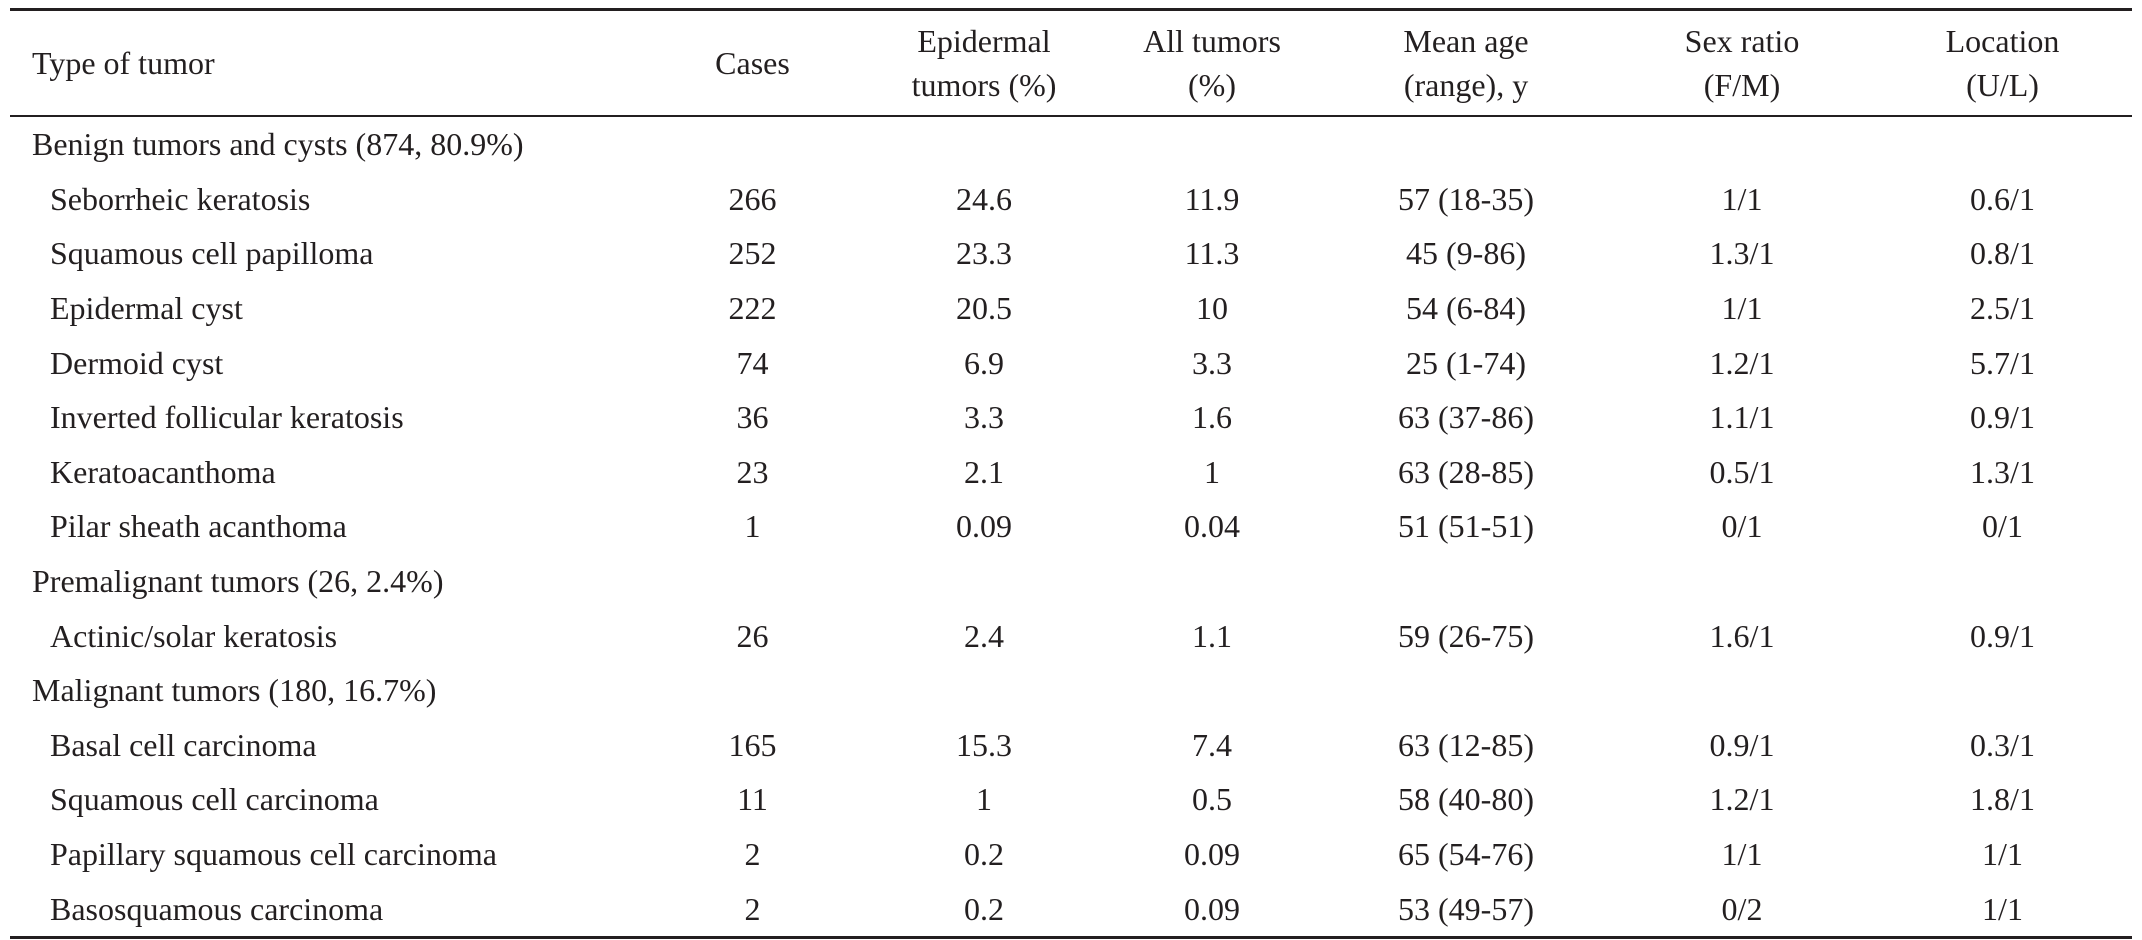 The width and height of the screenshot is (2142, 940). Describe the element at coordinates (752, 417) in the screenshot. I see `cell-cases: 36` at that location.